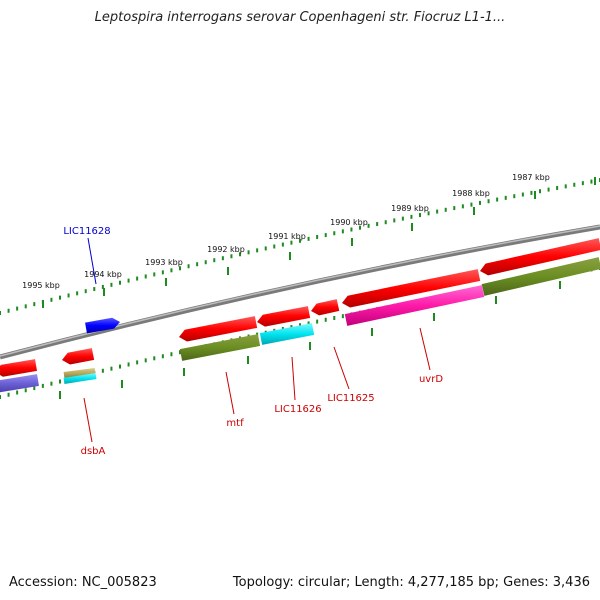 The height and width of the screenshot is (600, 600). Describe the element at coordinates (83, 582) in the screenshot. I see `accession-text: Accession: NC_005823` at that location.